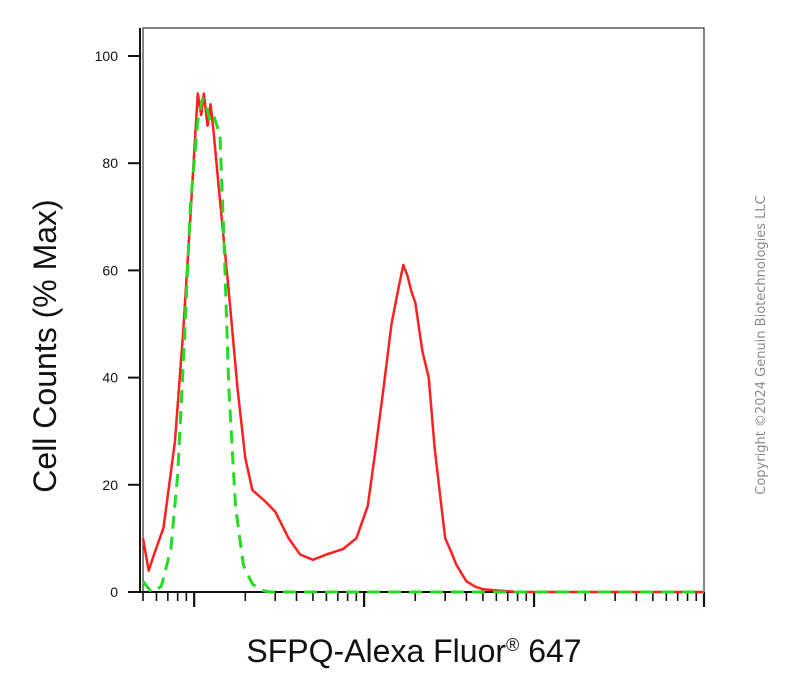 This screenshot has height=690, width=800. What do you see at coordinates (376, 651) in the screenshot?
I see `x-axis-title-main: SFPQ-Alexa Fluor` at bounding box center [376, 651].